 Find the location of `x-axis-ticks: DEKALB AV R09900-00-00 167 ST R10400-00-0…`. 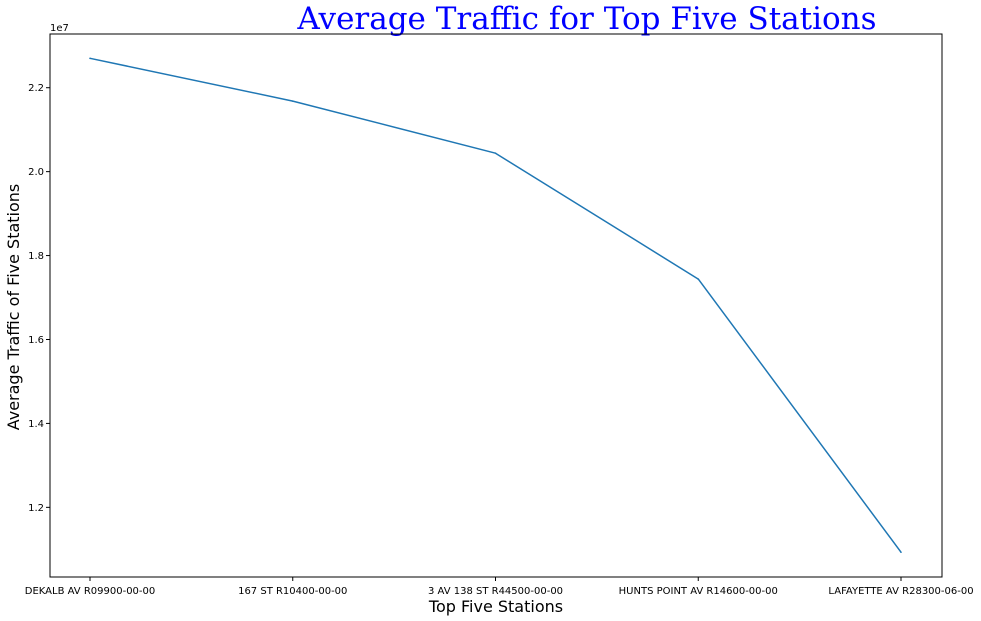

x-axis-ticks: DEKALB AV R09900-00-00 167 ST R10400-00-0… is located at coordinates (499, 587).